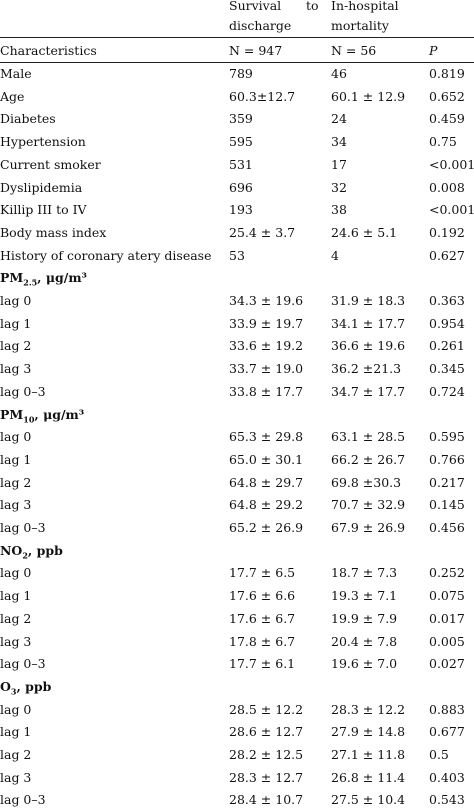  I want to click on header-inhospital-label: In-hospital, so click(365, 6).